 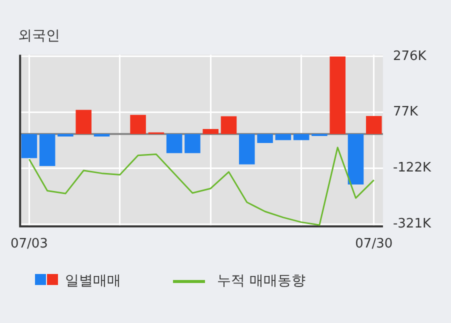 I want to click on legend-label: 일별매매, so click(x=93, y=281).